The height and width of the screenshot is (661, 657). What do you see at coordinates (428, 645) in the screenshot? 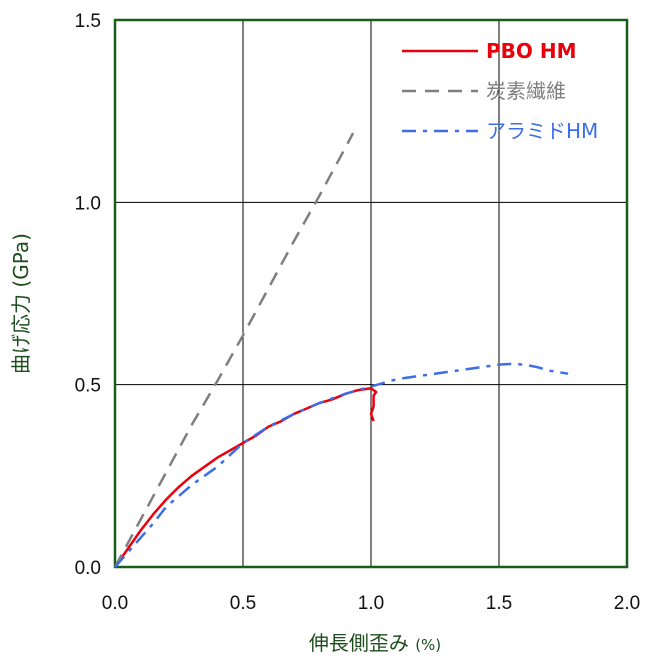
I see `x-axis-unit: (%)` at bounding box center [428, 645].